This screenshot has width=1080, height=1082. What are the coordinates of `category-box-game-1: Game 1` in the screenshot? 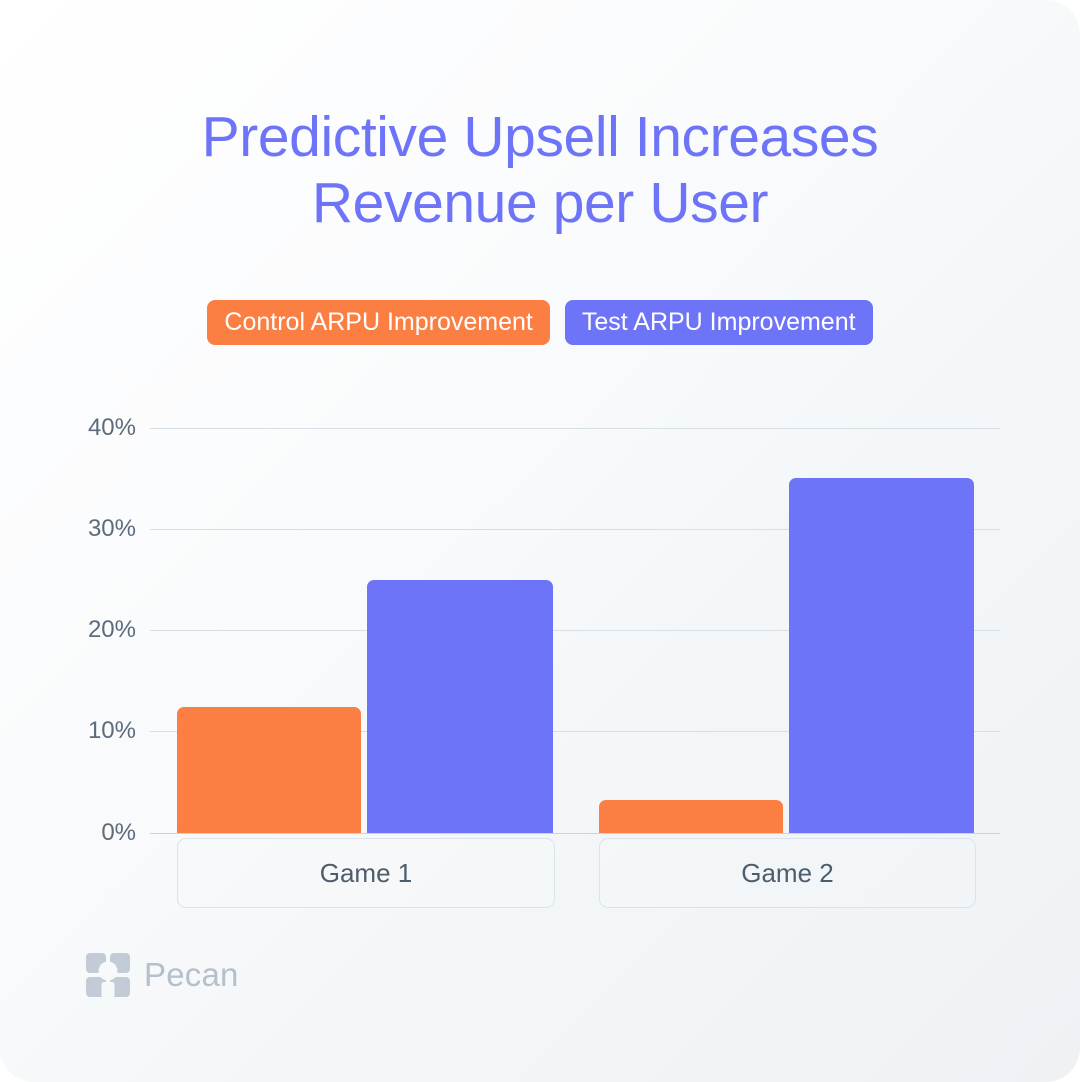 It's located at (366, 873).